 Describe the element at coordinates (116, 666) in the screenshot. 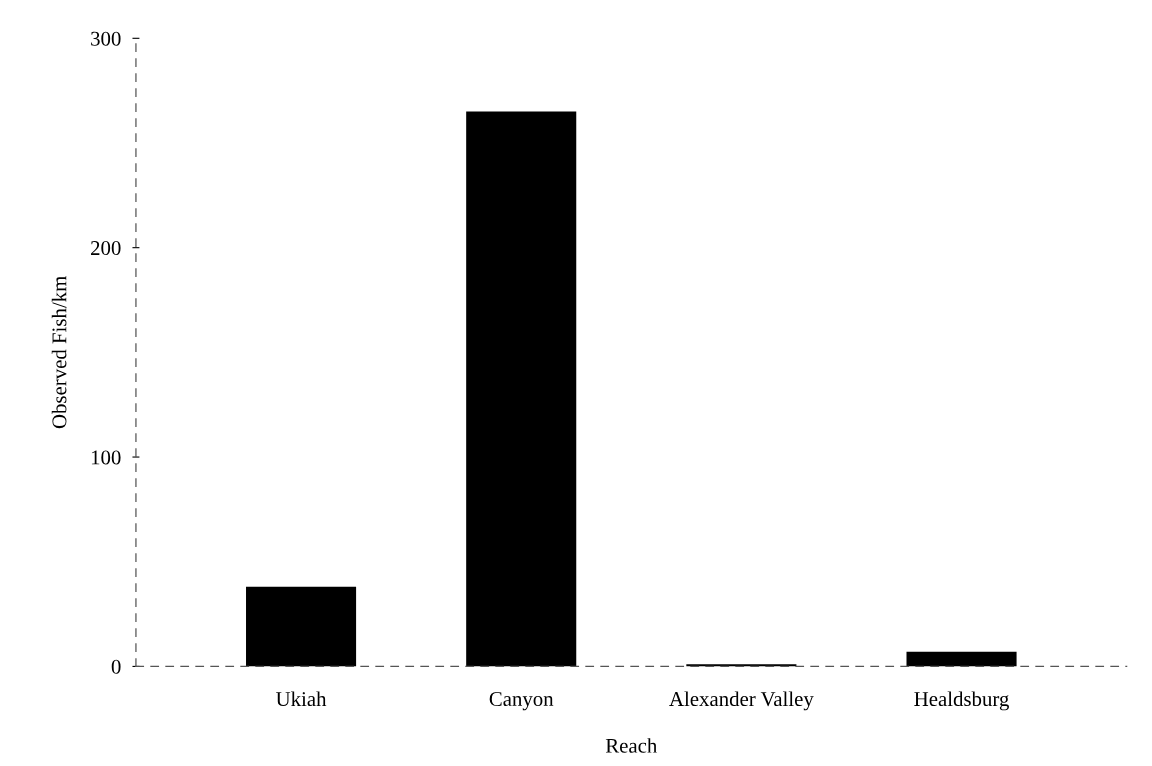

I see `y-tick-label: 0` at that location.